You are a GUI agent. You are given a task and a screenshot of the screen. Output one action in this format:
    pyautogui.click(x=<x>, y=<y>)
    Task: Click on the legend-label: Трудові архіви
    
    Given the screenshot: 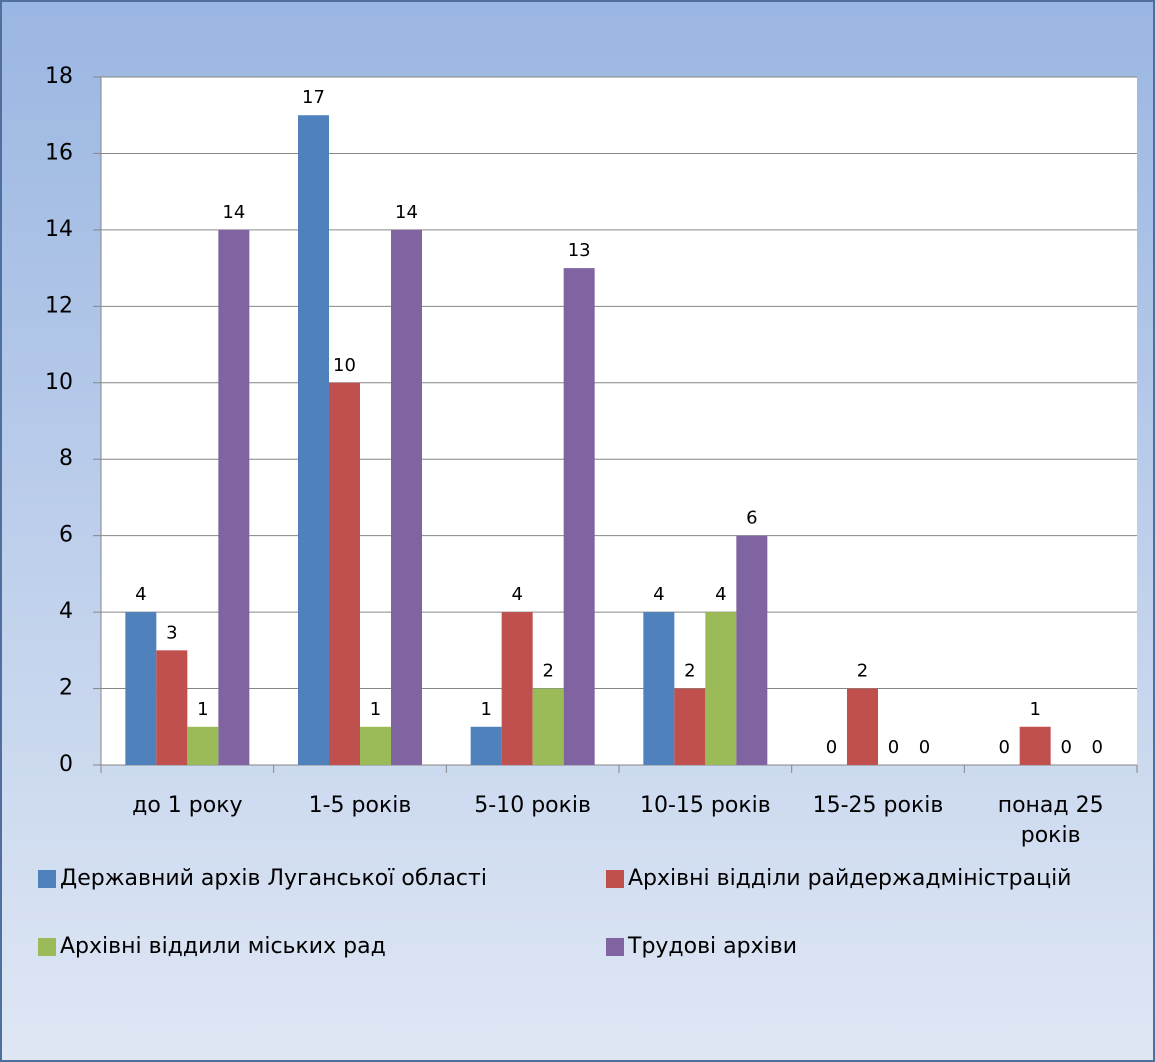 What is the action you would take?
    pyautogui.click(x=712, y=946)
    